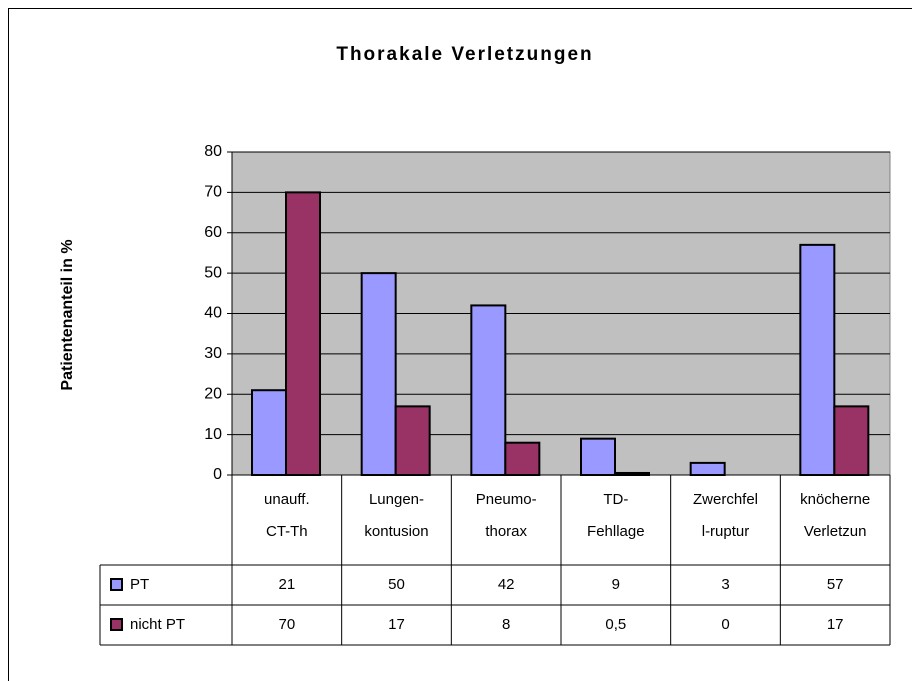  What do you see at coordinates (835, 584) in the screenshot?
I see `table-value: 57` at bounding box center [835, 584].